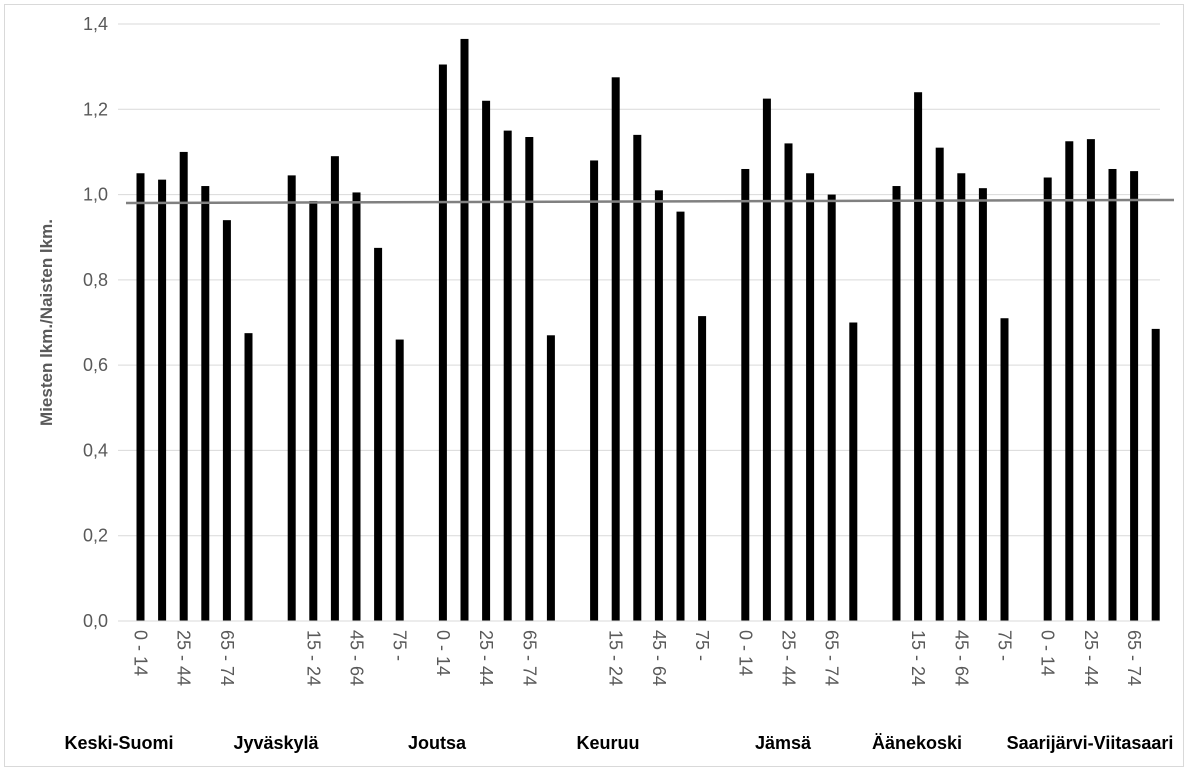 This screenshot has height=771, width=1188. I want to click on y-tick-label: 0,8, so click(95, 280).